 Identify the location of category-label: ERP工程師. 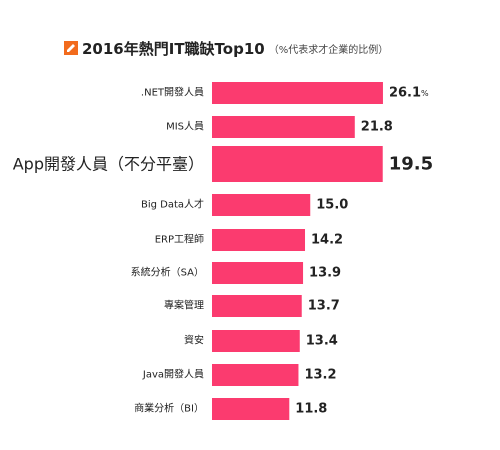
(179, 239).